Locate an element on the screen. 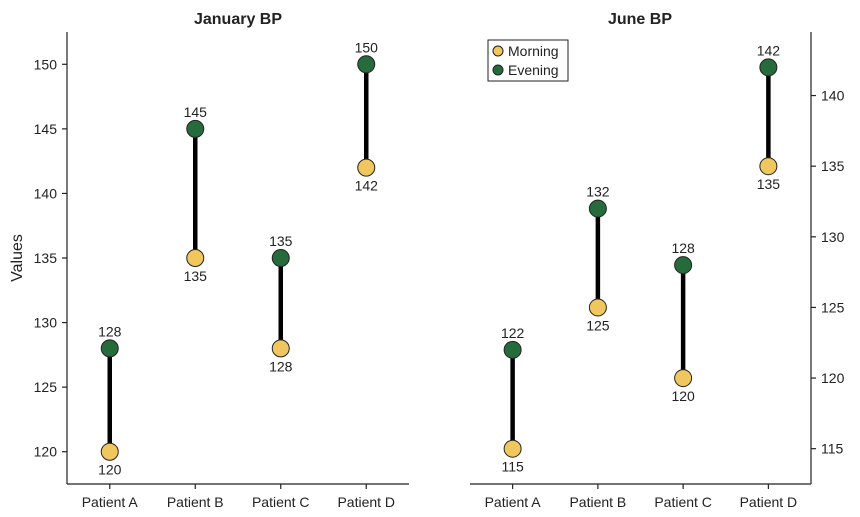 The image size is (860, 517). morning-data-label: 115 is located at coordinates (512, 467).